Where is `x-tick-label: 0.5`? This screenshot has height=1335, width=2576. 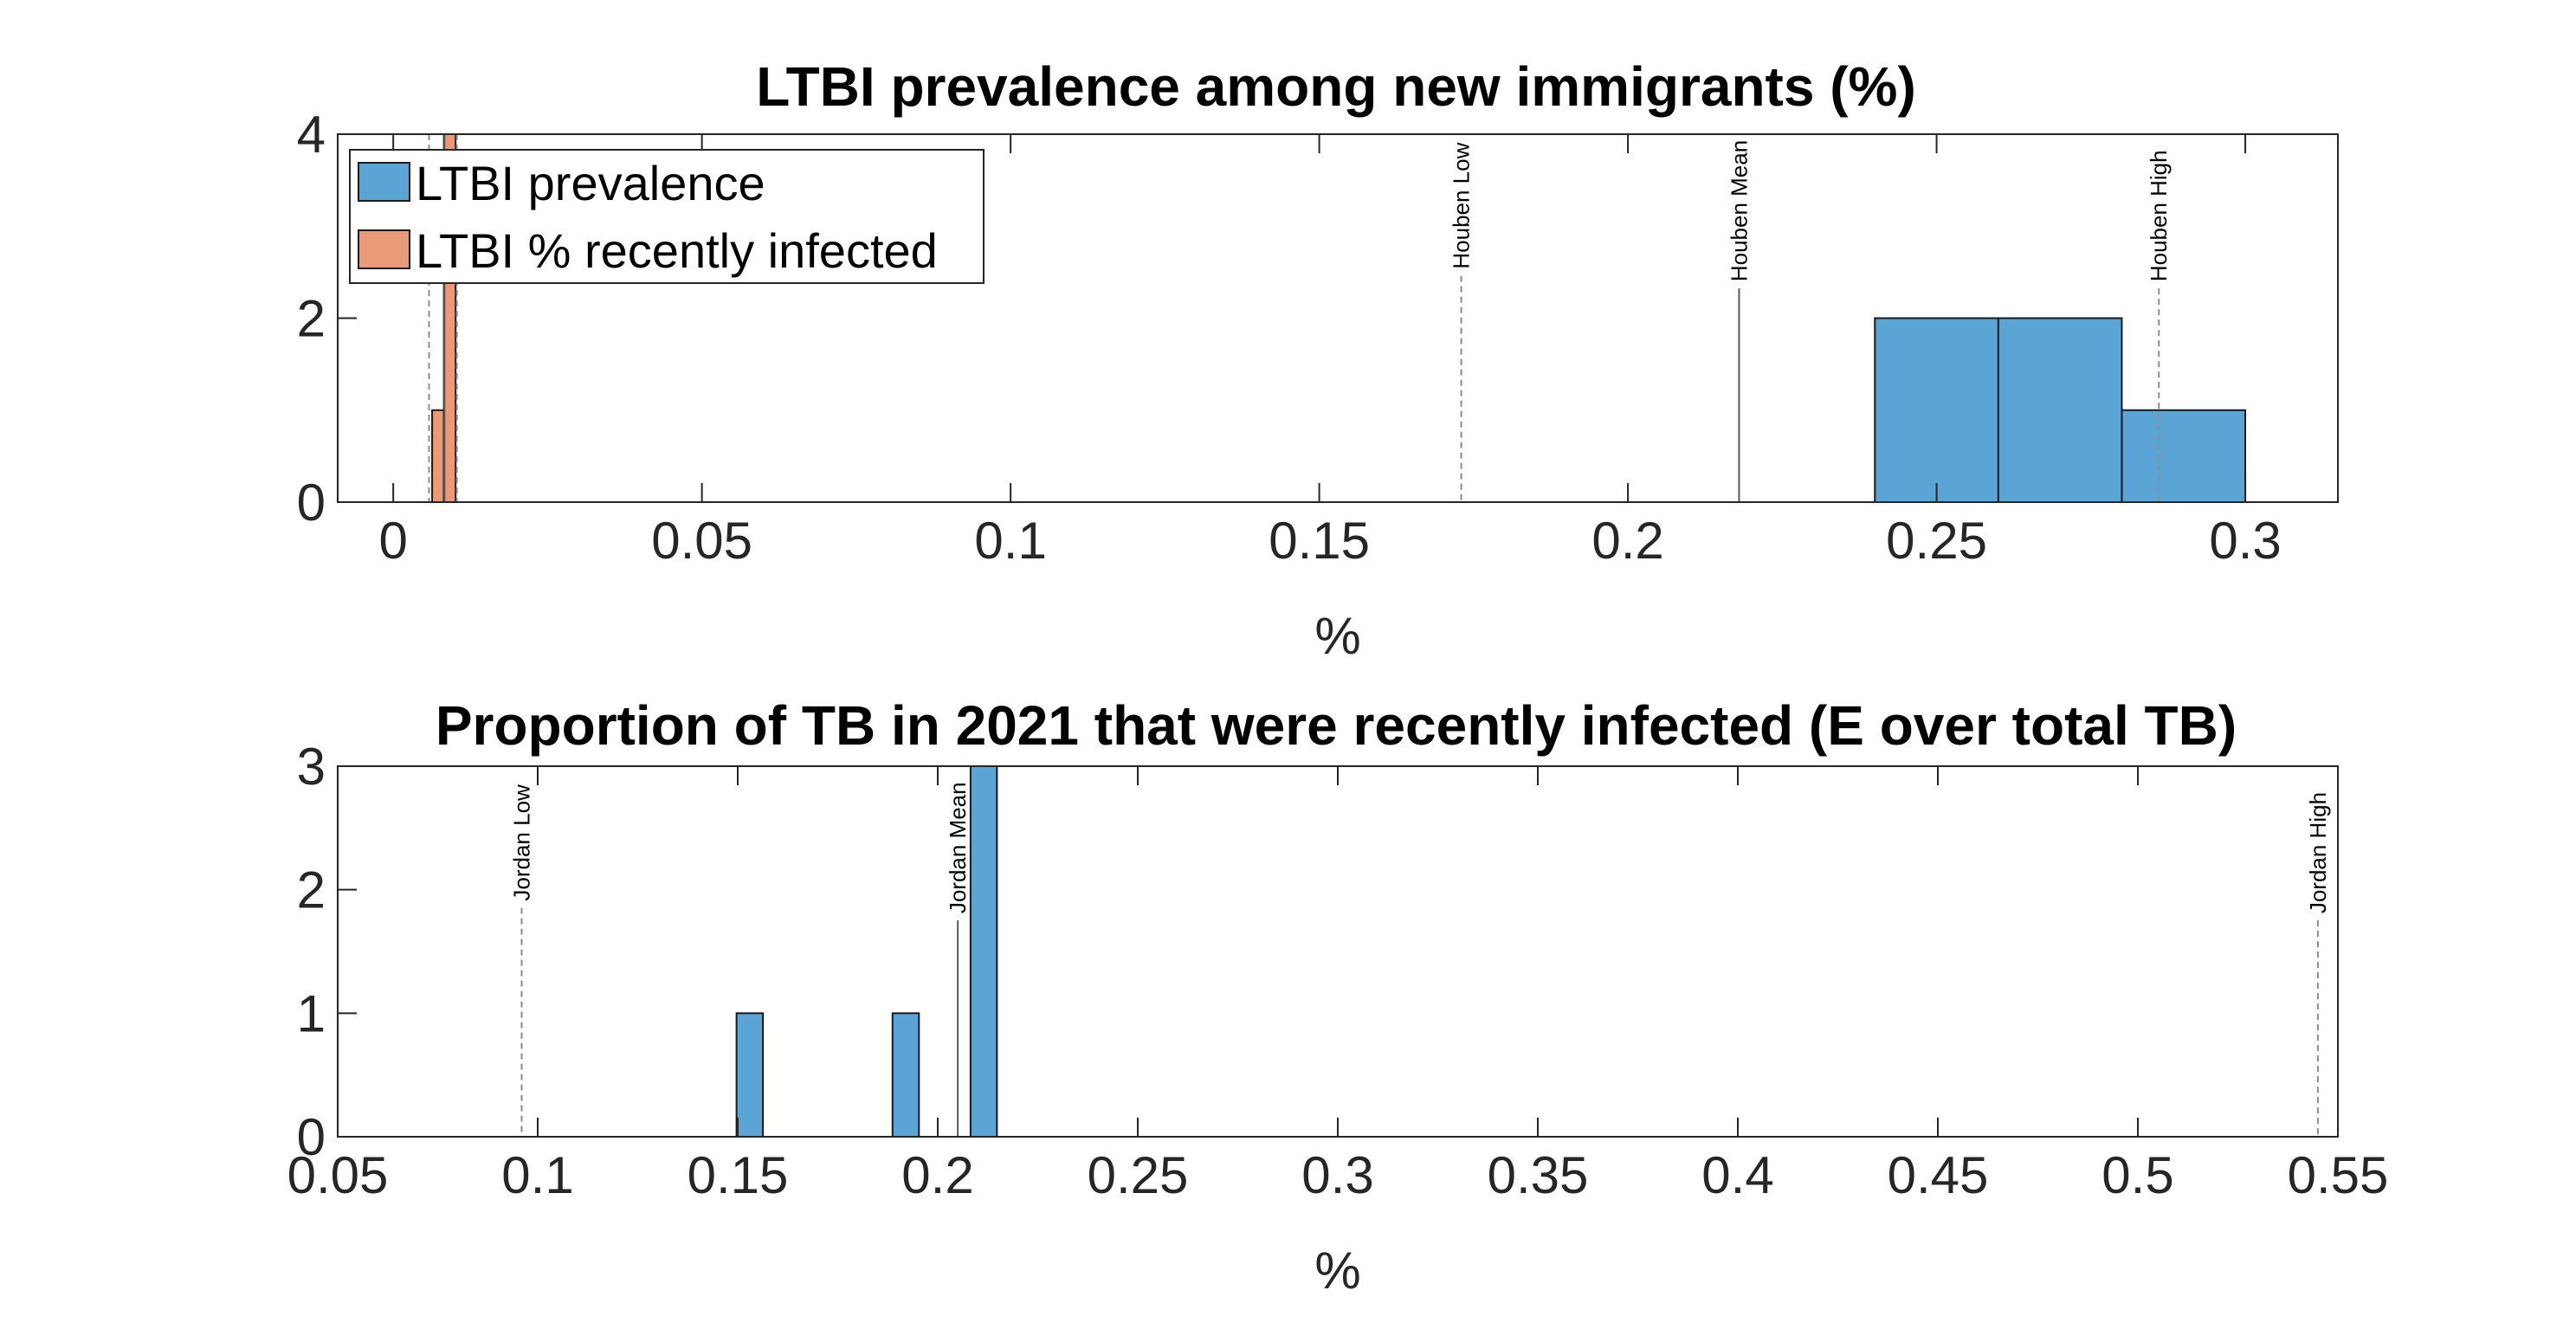 x-tick-label: 0.5 is located at coordinates (2137, 1175).